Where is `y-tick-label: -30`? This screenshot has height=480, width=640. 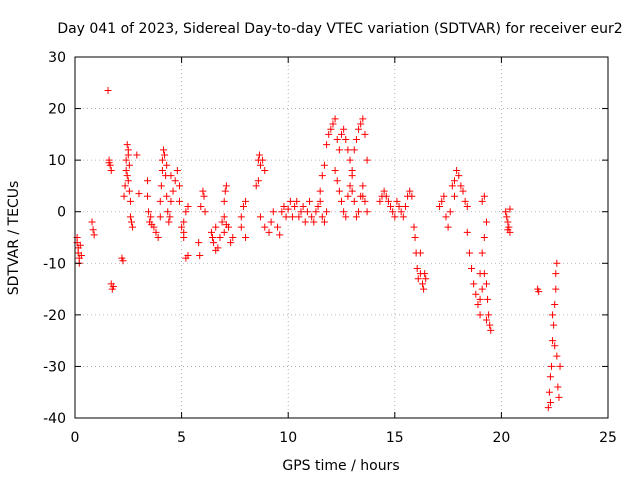 y-tick-label: -30 is located at coordinates (54, 367).